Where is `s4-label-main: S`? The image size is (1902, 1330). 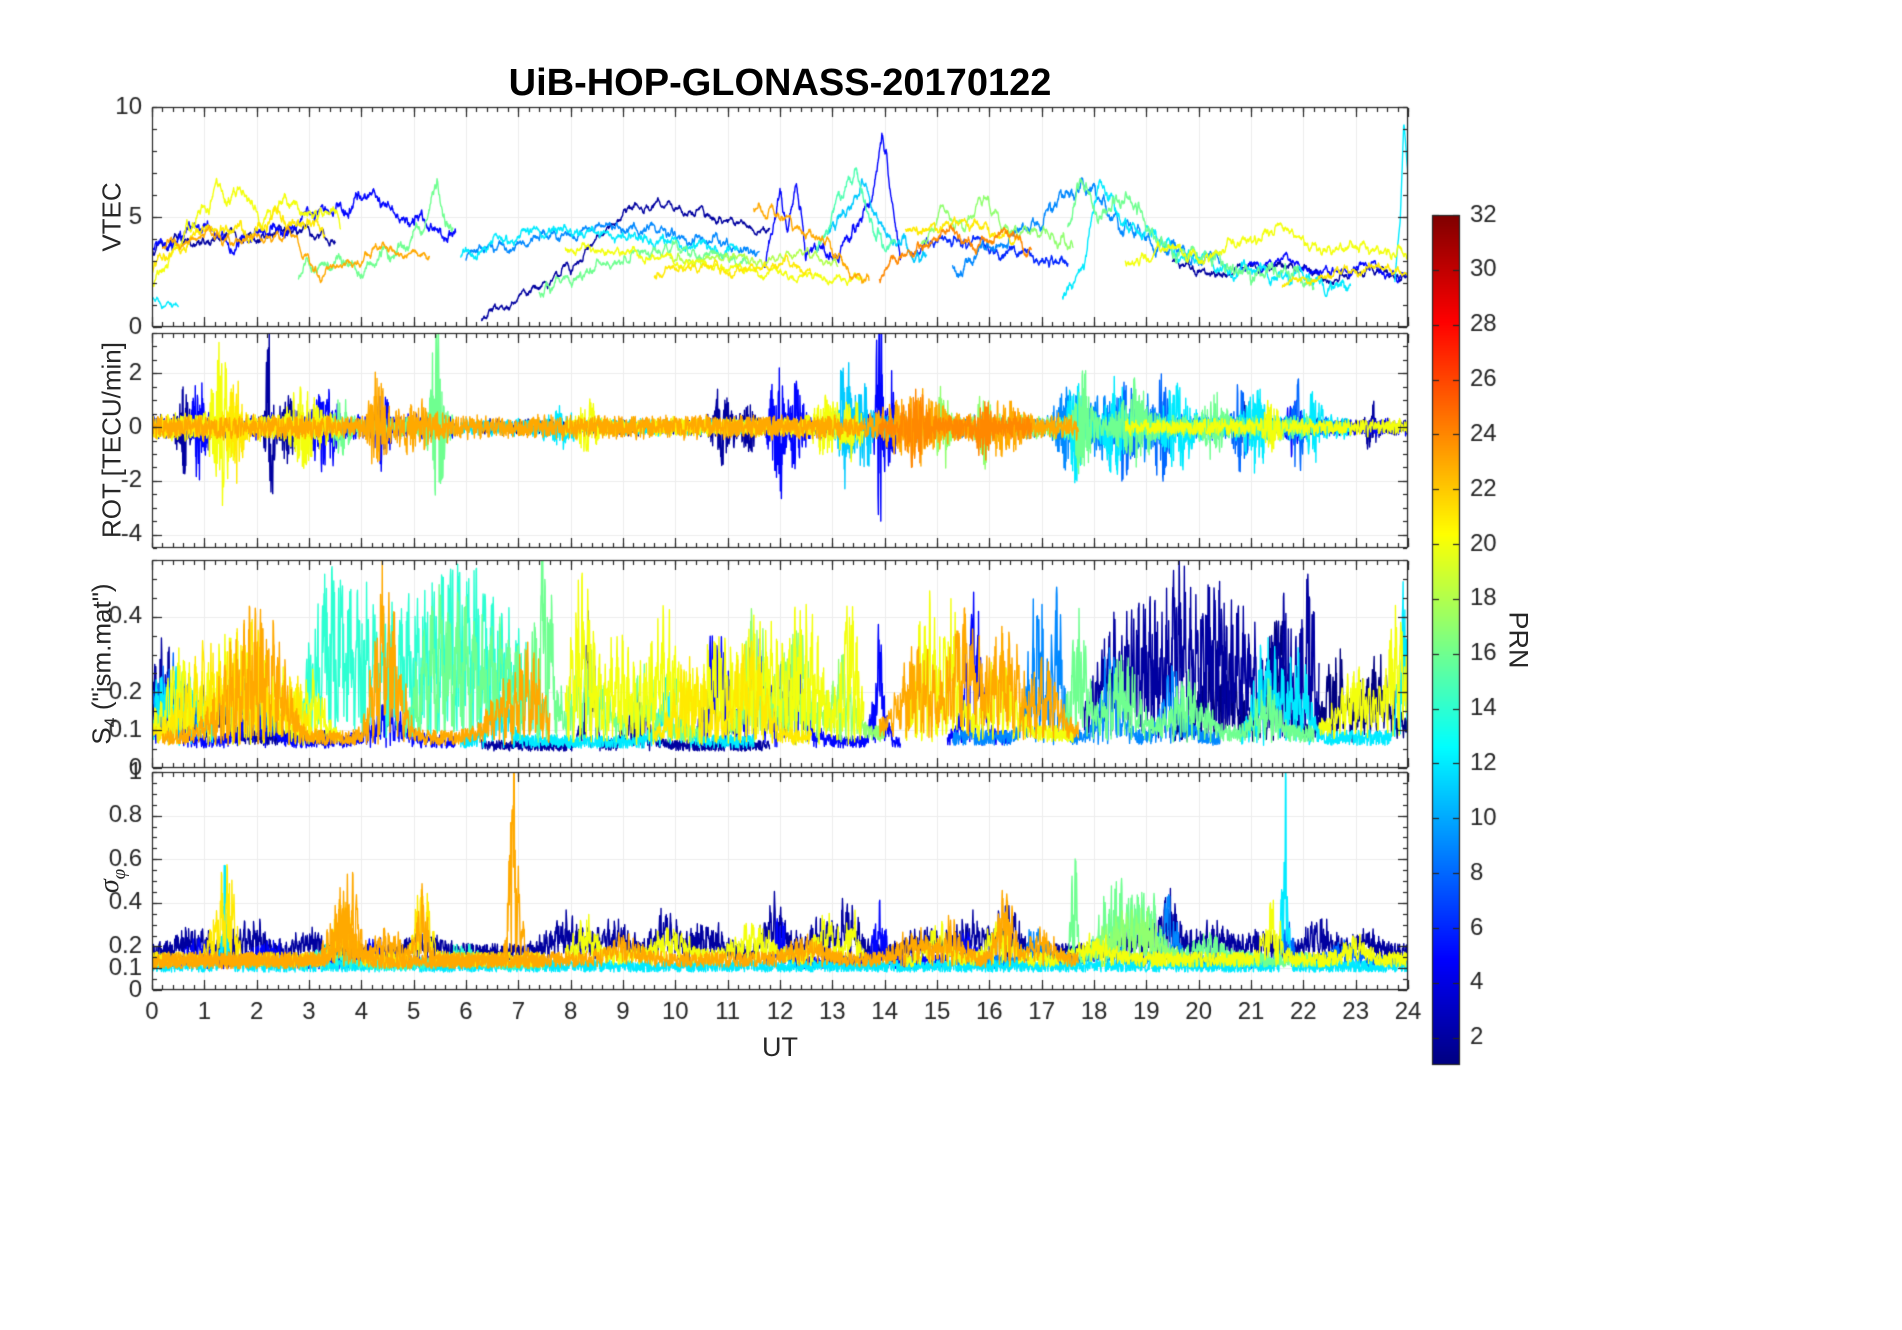
s4-label-main: S is located at coordinates (101, 736).